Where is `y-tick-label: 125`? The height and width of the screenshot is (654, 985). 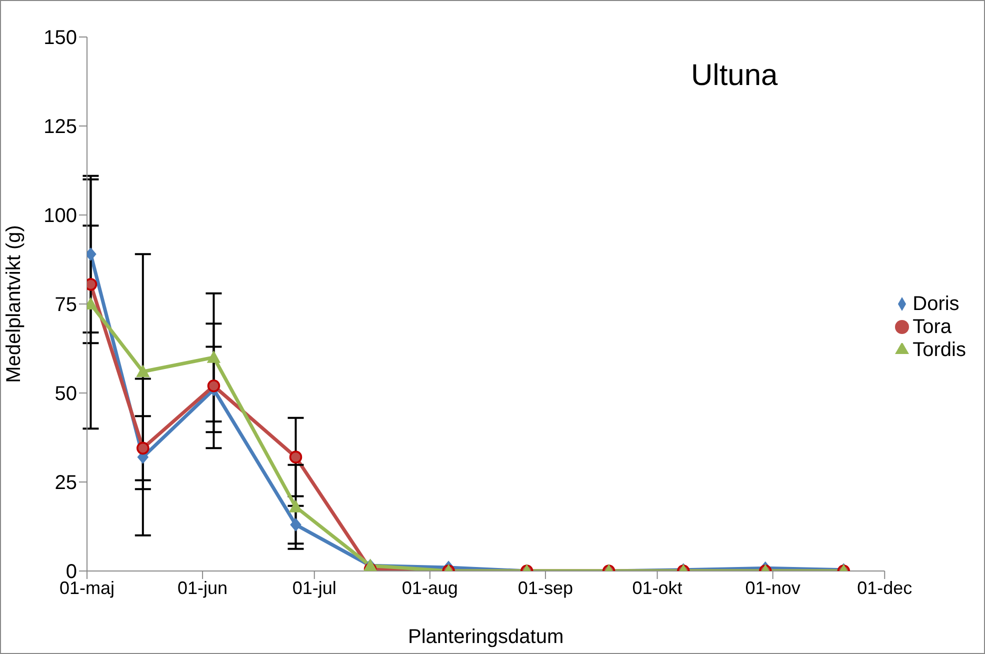
y-tick-label: 125 is located at coordinates (60, 127).